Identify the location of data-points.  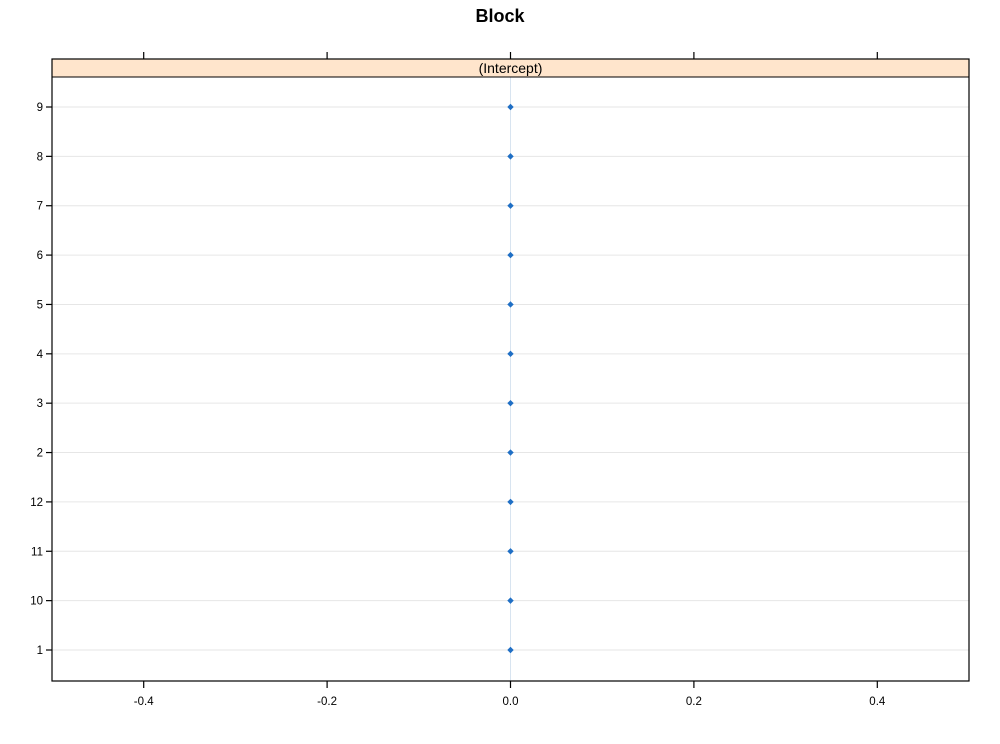
(510, 378).